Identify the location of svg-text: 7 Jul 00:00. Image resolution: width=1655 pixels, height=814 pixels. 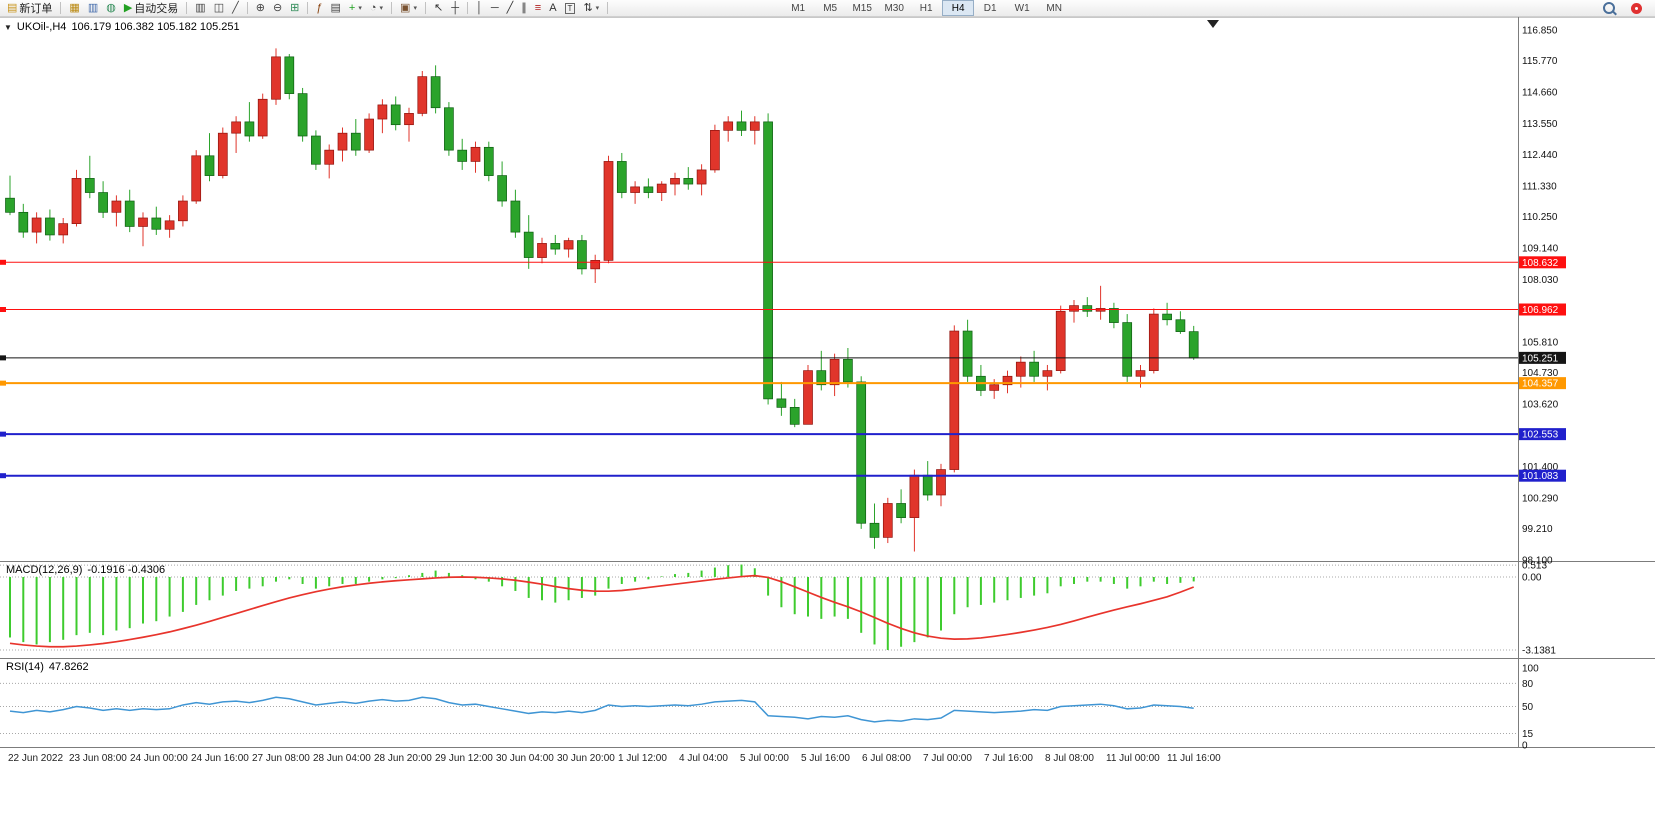
(947, 758).